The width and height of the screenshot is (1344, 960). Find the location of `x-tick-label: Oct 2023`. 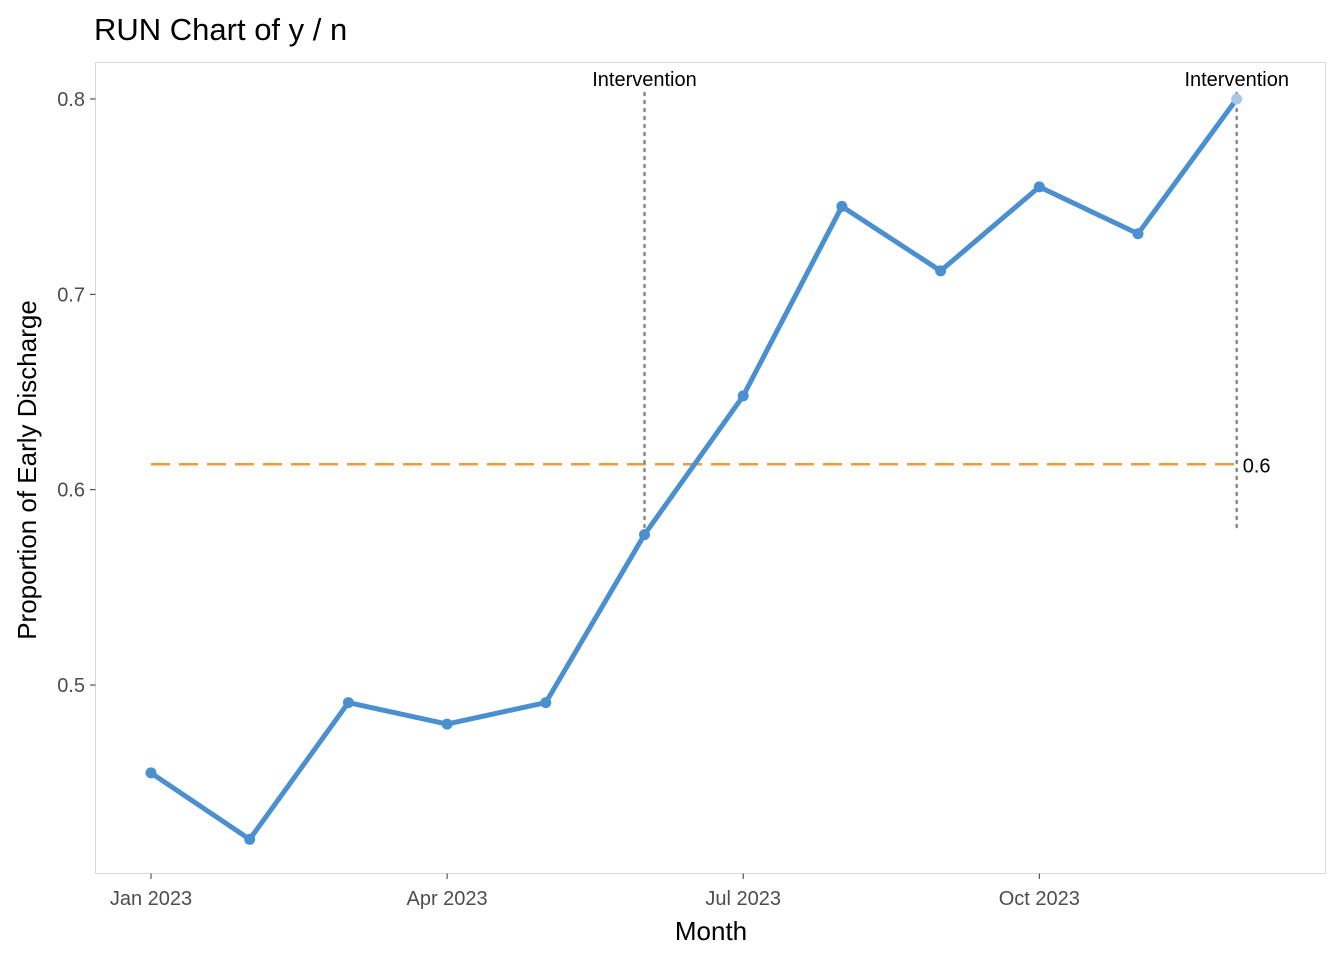

x-tick-label: Oct 2023 is located at coordinates (1039, 899).